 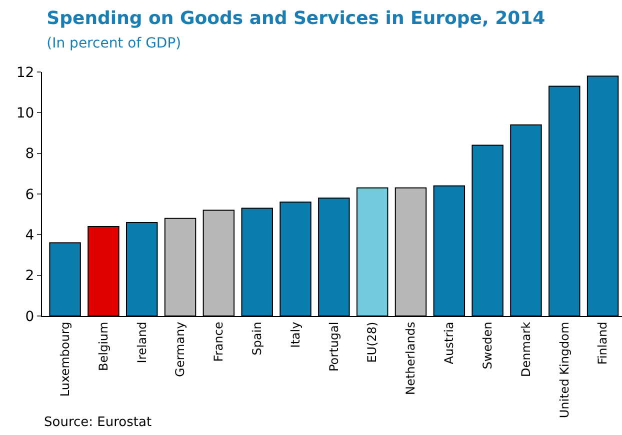 What do you see at coordinates (257, 339) in the screenshot?
I see `x-tick-label: Spain` at bounding box center [257, 339].